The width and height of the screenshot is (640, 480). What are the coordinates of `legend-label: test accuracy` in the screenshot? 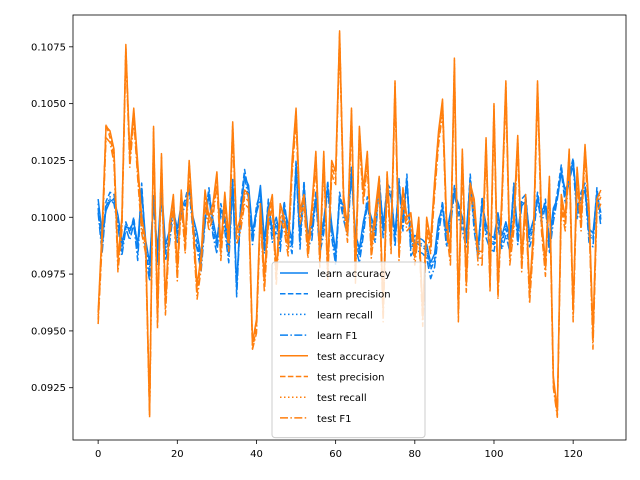 It's located at (351, 357).